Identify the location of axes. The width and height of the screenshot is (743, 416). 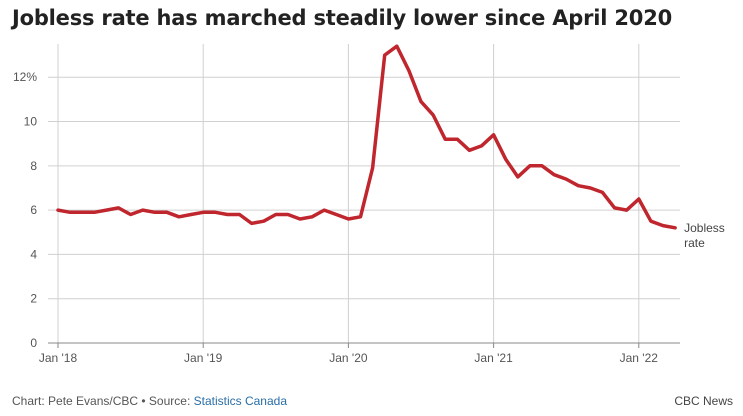
(364, 345).